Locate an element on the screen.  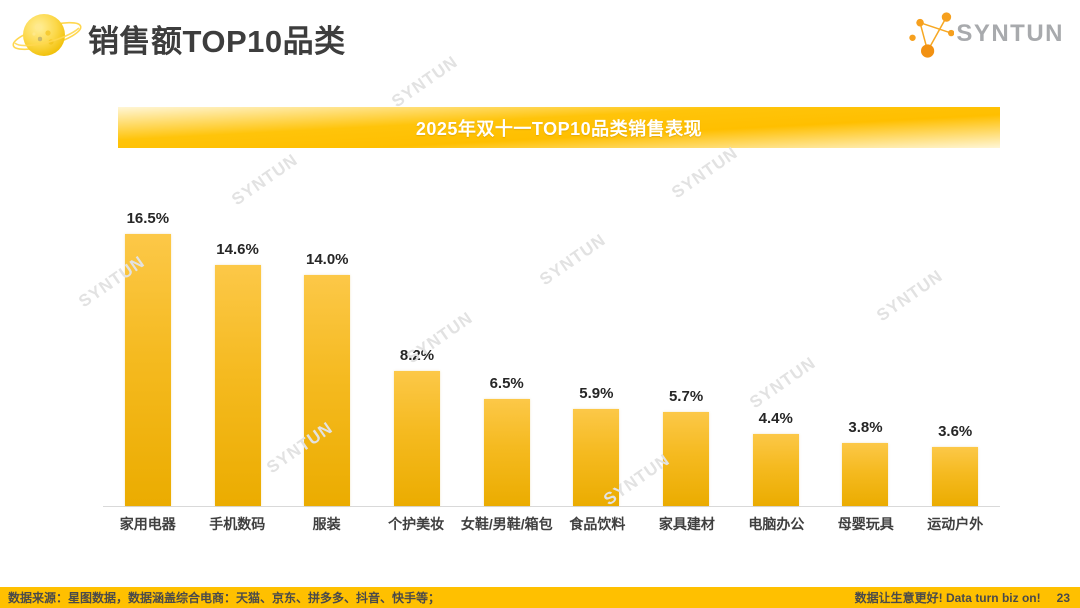
bar-column: 6.5% is located at coordinates (507, 440).